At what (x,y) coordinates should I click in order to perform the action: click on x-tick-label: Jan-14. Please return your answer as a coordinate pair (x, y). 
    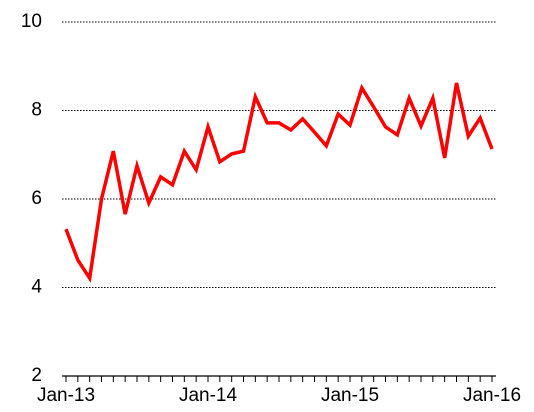
    Looking at the image, I should click on (208, 395).